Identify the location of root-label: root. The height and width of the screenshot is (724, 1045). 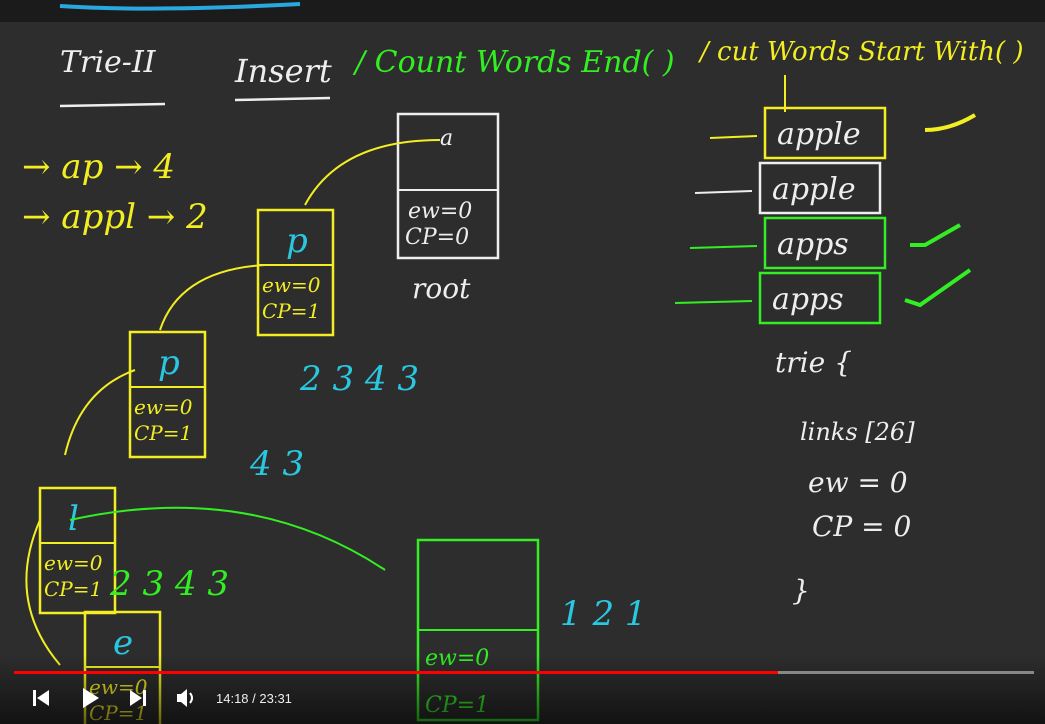
(441, 288).